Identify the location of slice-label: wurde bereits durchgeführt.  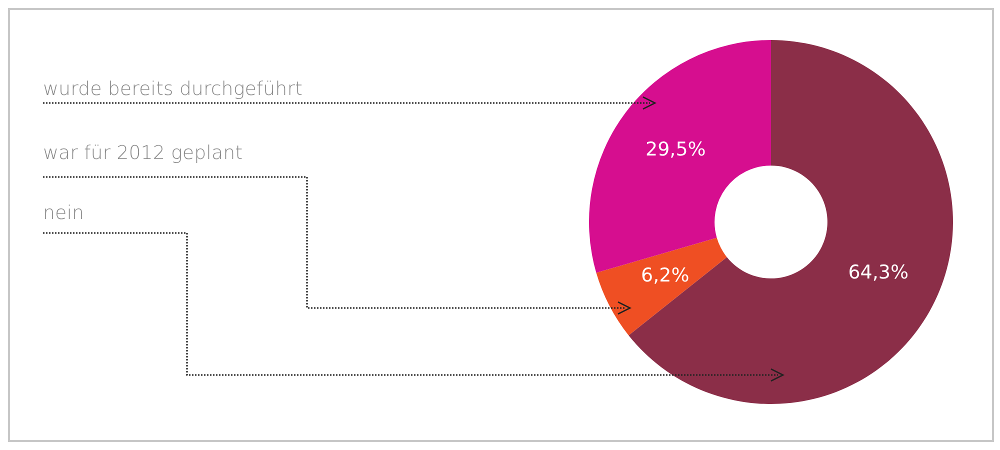
(172, 89).